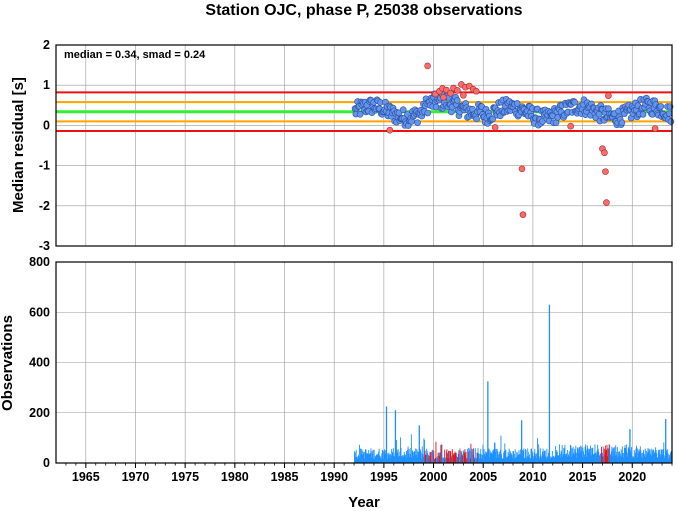  What do you see at coordinates (39, 312) in the screenshot?
I see `y-tick-label: 600` at bounding box center [39, 312].